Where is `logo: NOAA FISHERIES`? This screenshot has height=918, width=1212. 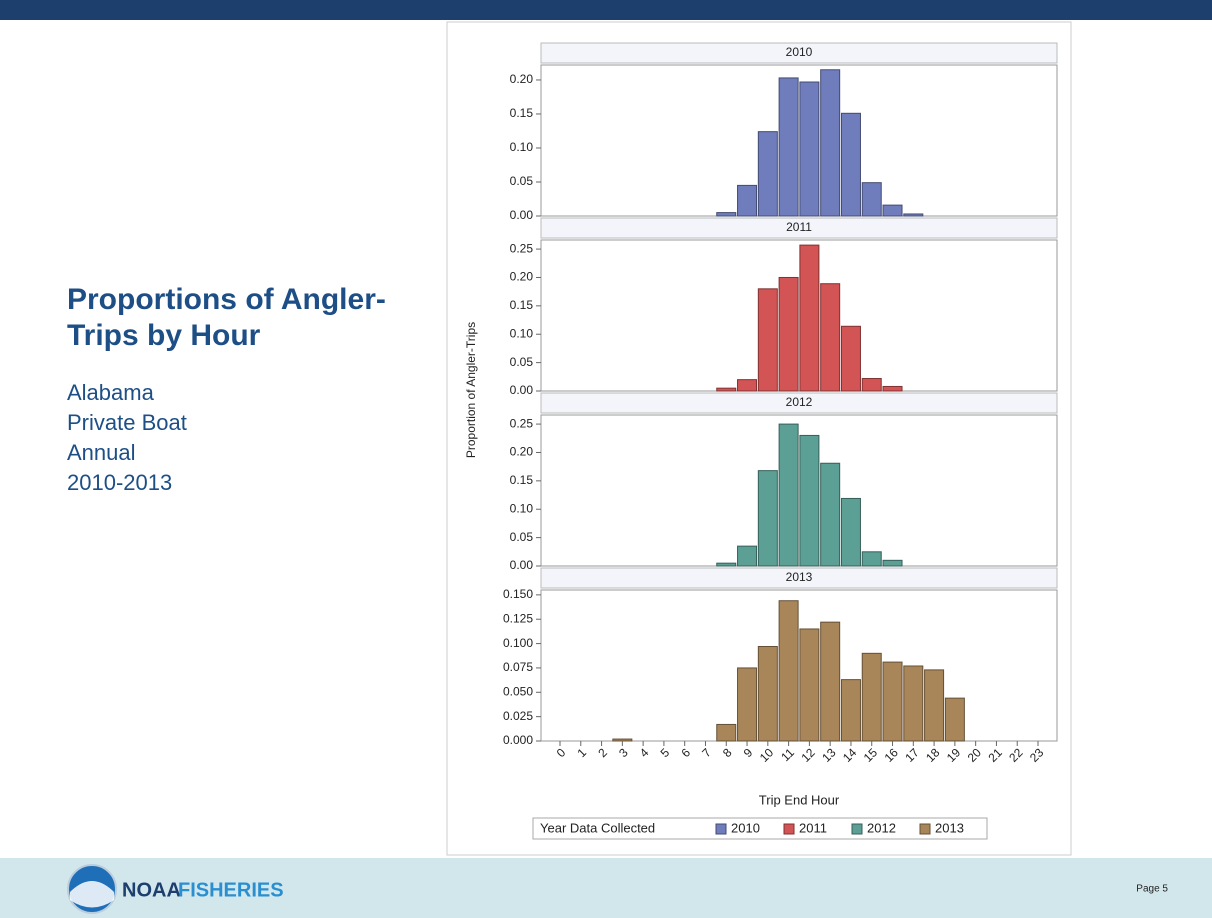
logo: NOAA FISHERIES is located at coordinates (175, 889).